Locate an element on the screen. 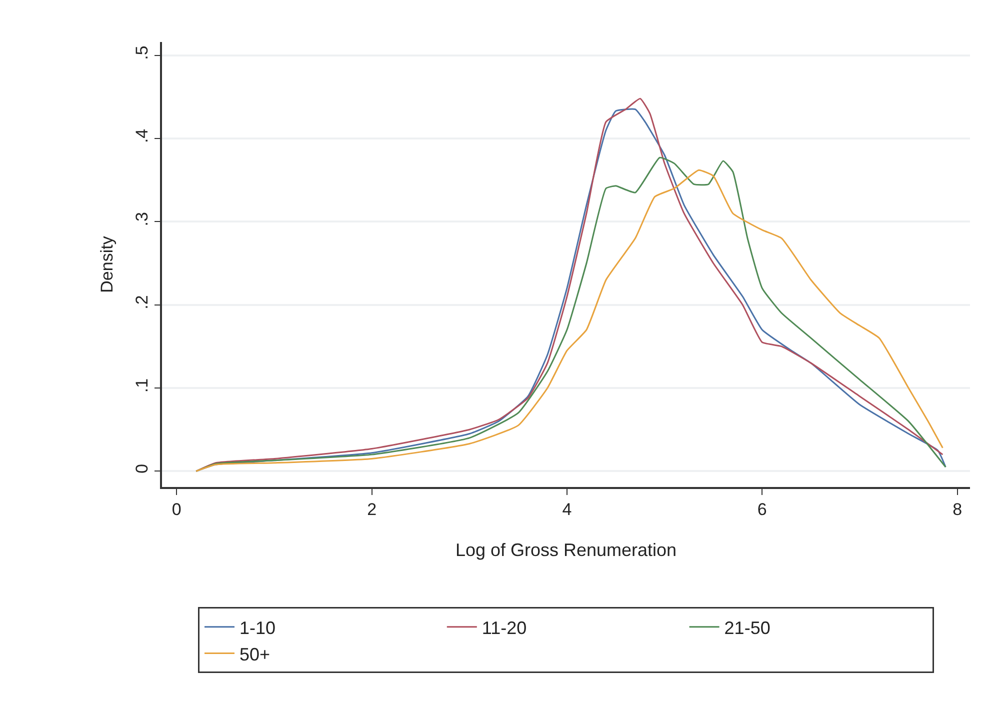 The image size is (984, 711). y-tick-label: .2 is located at coordinates (142, 302).